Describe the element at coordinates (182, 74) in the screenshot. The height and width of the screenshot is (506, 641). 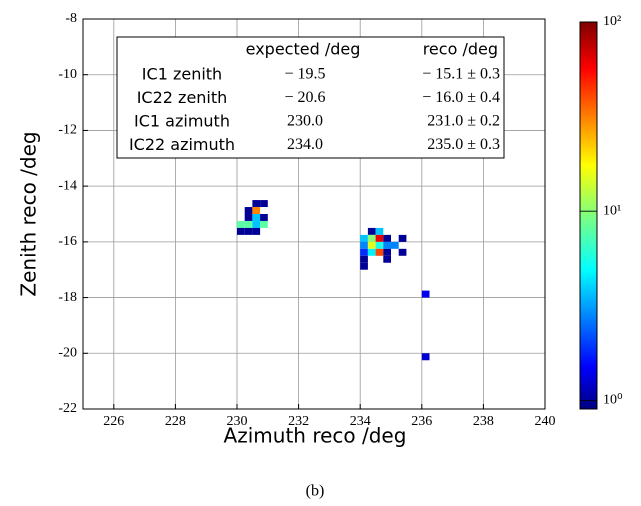
I see `table-row-label: IC1 zenith` at that location.